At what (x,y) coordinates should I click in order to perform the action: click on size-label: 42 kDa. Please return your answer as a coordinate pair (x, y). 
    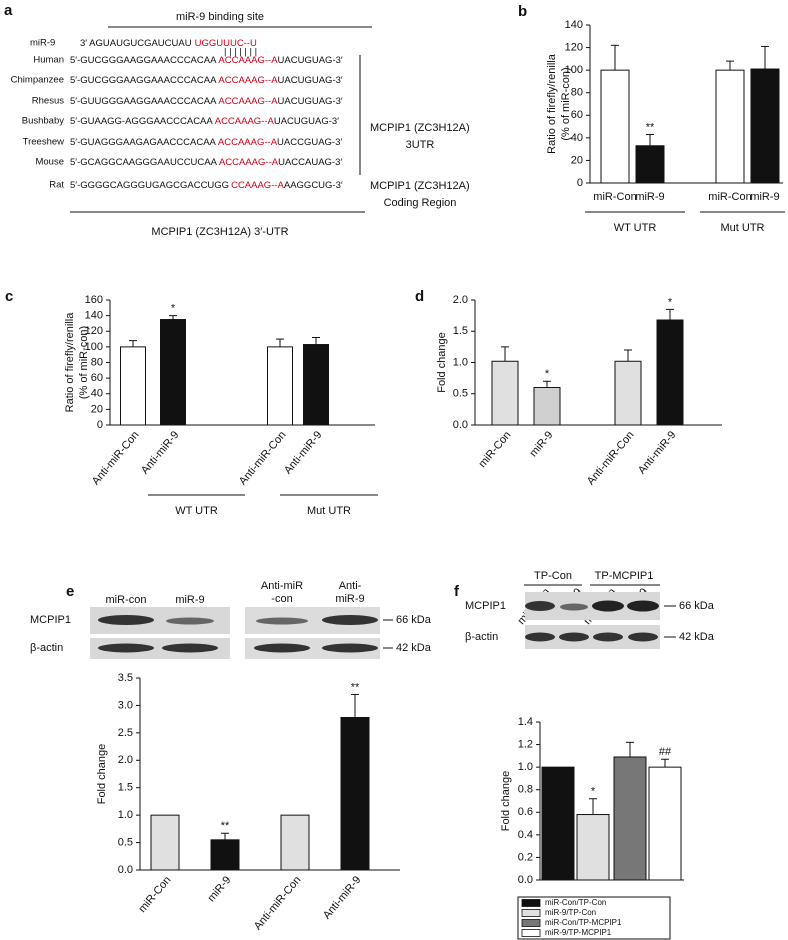
    Looking at the image, I should click on (697, 637).